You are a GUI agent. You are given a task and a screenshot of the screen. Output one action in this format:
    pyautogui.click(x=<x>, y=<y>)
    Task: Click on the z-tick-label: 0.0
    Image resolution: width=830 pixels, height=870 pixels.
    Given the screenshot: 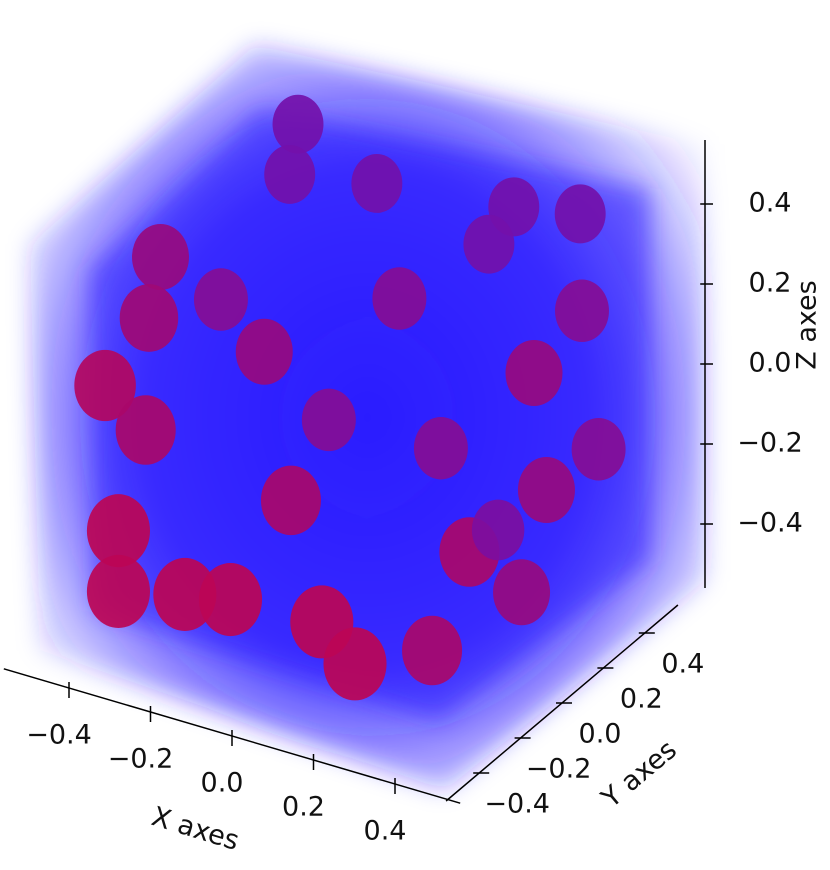 What is the action you would take?
    pyautogui.click(x=770, y=363)
    